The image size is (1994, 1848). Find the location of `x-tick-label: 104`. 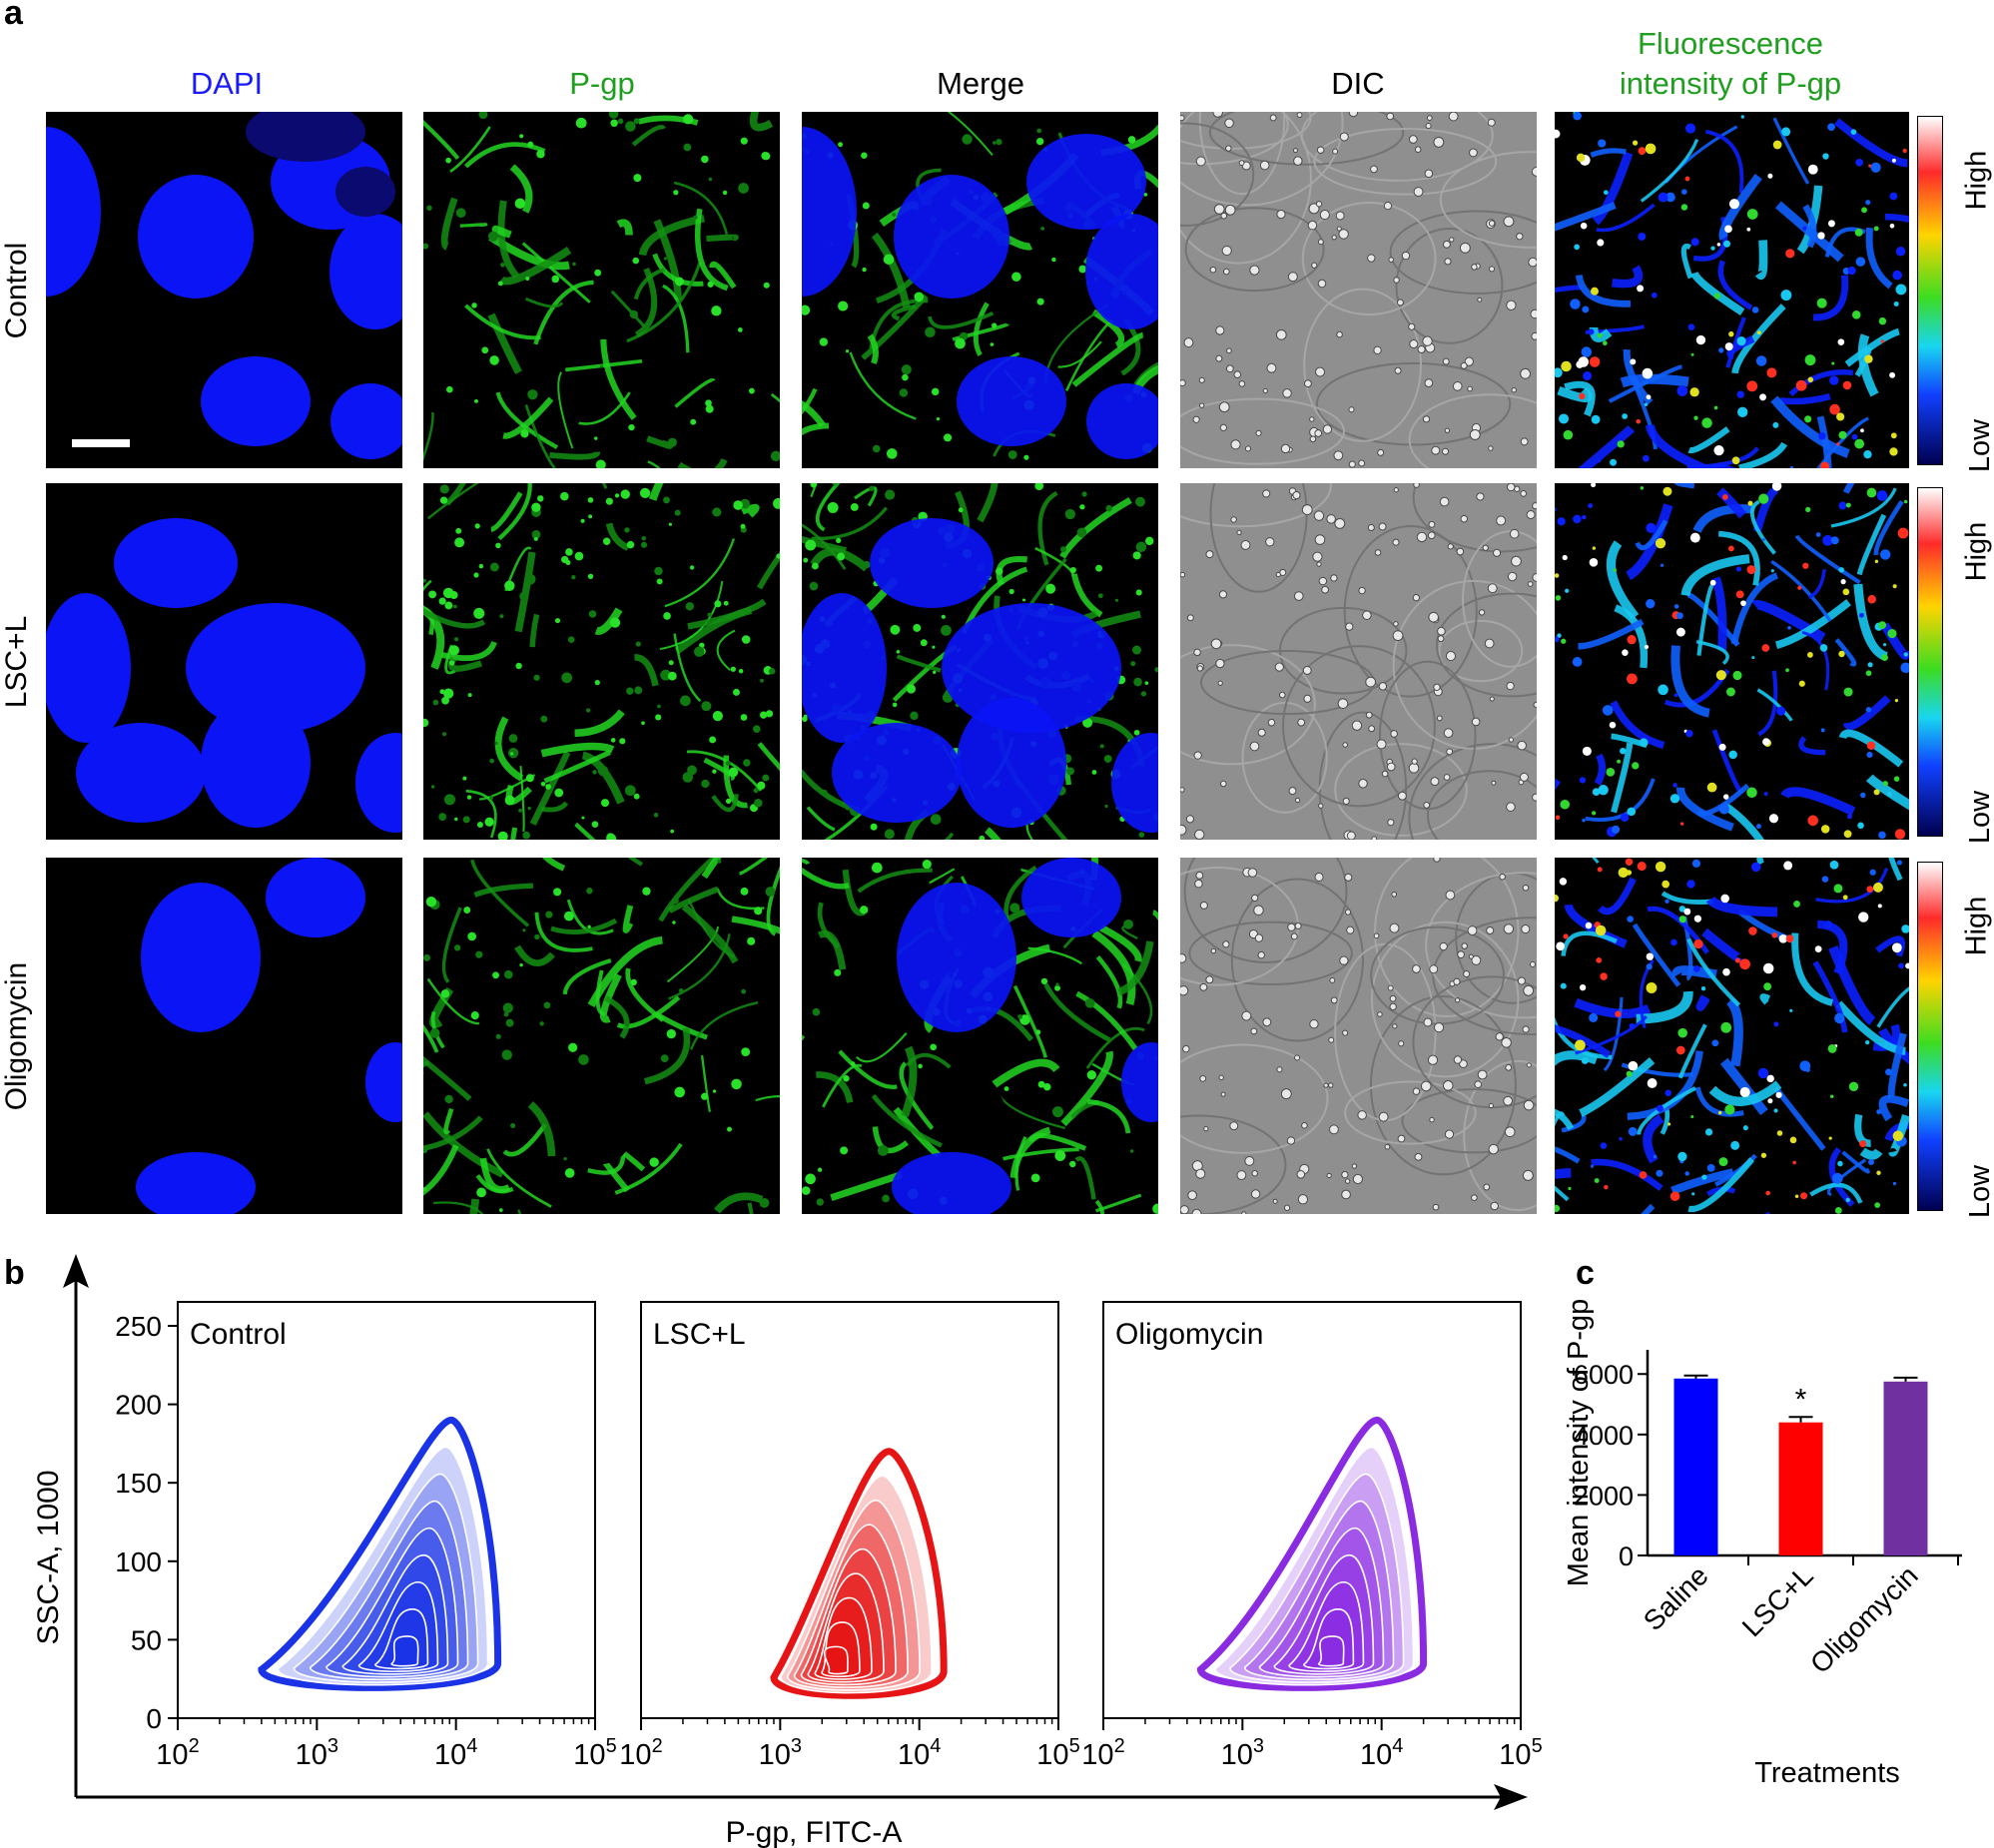

x-tick-label: 104 is located at coordinates (919, 1753).